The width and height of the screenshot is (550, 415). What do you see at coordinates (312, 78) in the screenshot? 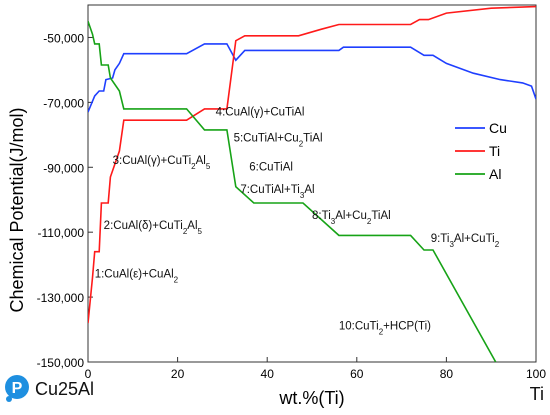
I see `series-line-cu` at bounding box center [312, 78].